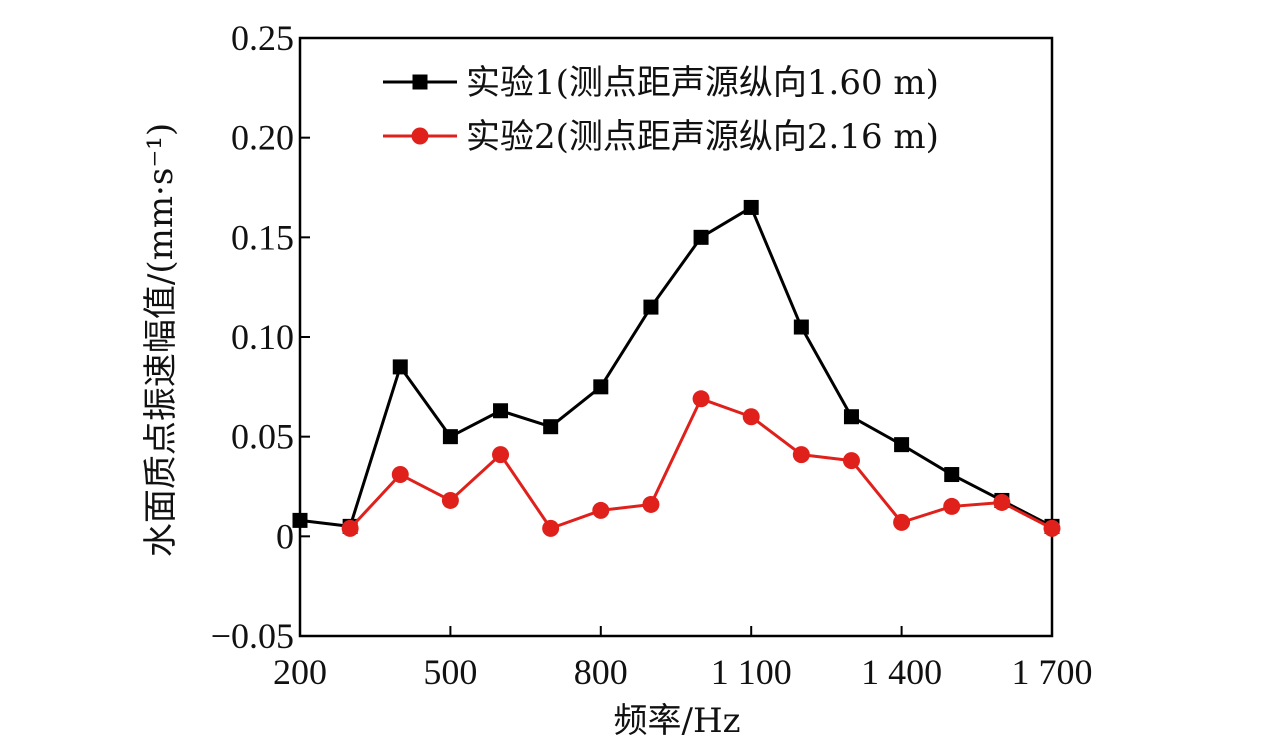  What do you see at coordinates (252, 636) in the screenshot?
I see `y-tick-label: −0.05` at bounding box center [252, 636].